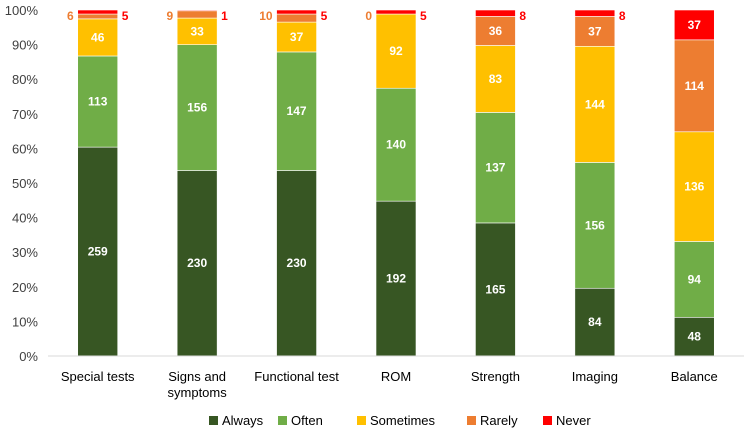 Image resolution: width=744 pixels, height=433 pixels. I want to click on y-tick-label: 40%, so click(25, 218).